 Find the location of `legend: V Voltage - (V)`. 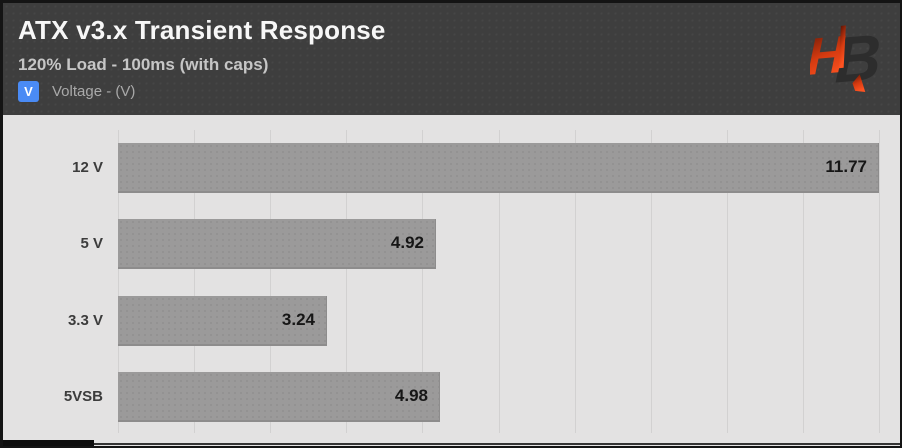

legend: V Voltage - (V) is located at coordinates (76, 91).